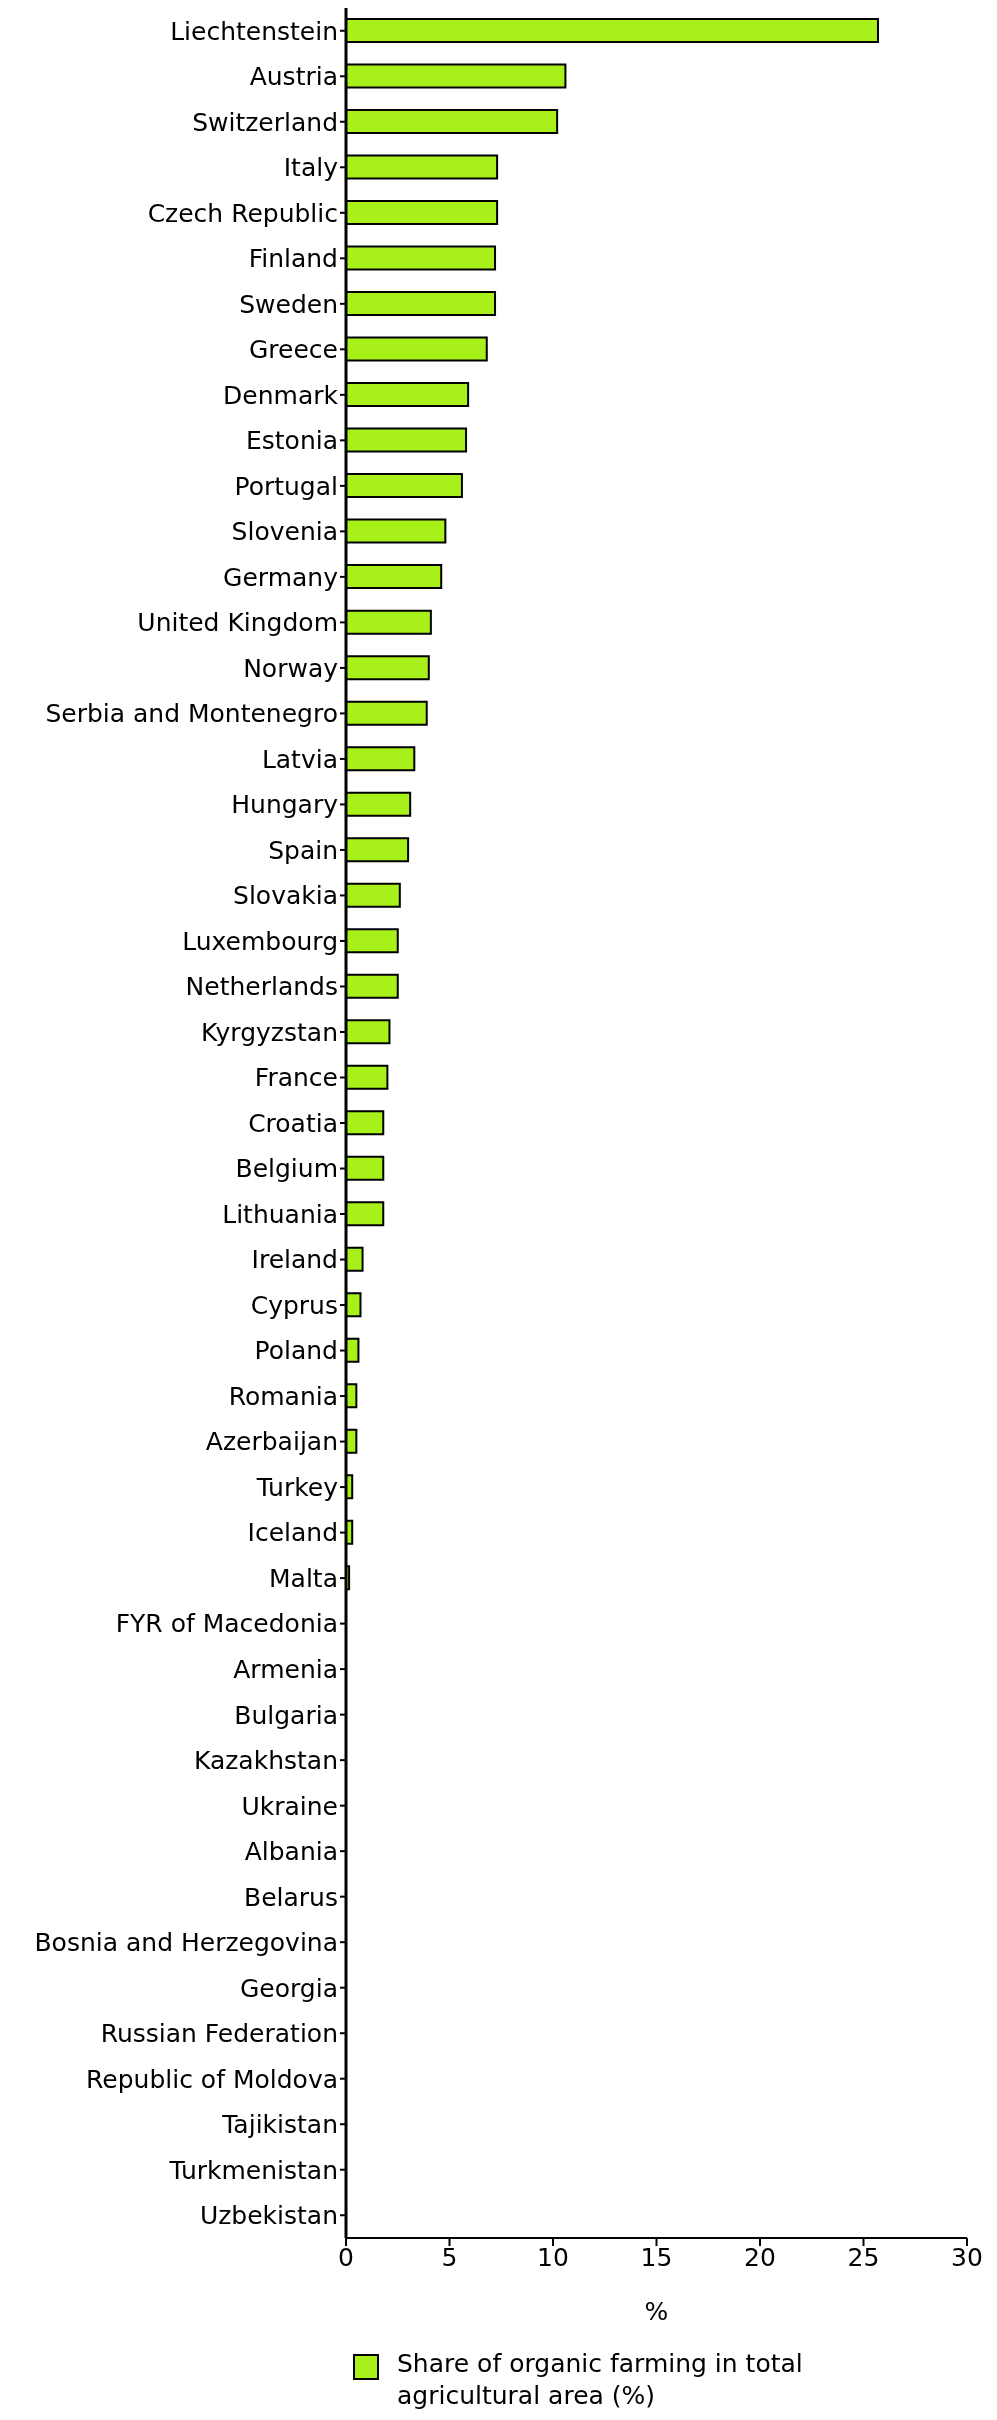 The image size is (997, 2420). I want to click on y-tick-label: FYR of Macedonia, so click(226, 1624).